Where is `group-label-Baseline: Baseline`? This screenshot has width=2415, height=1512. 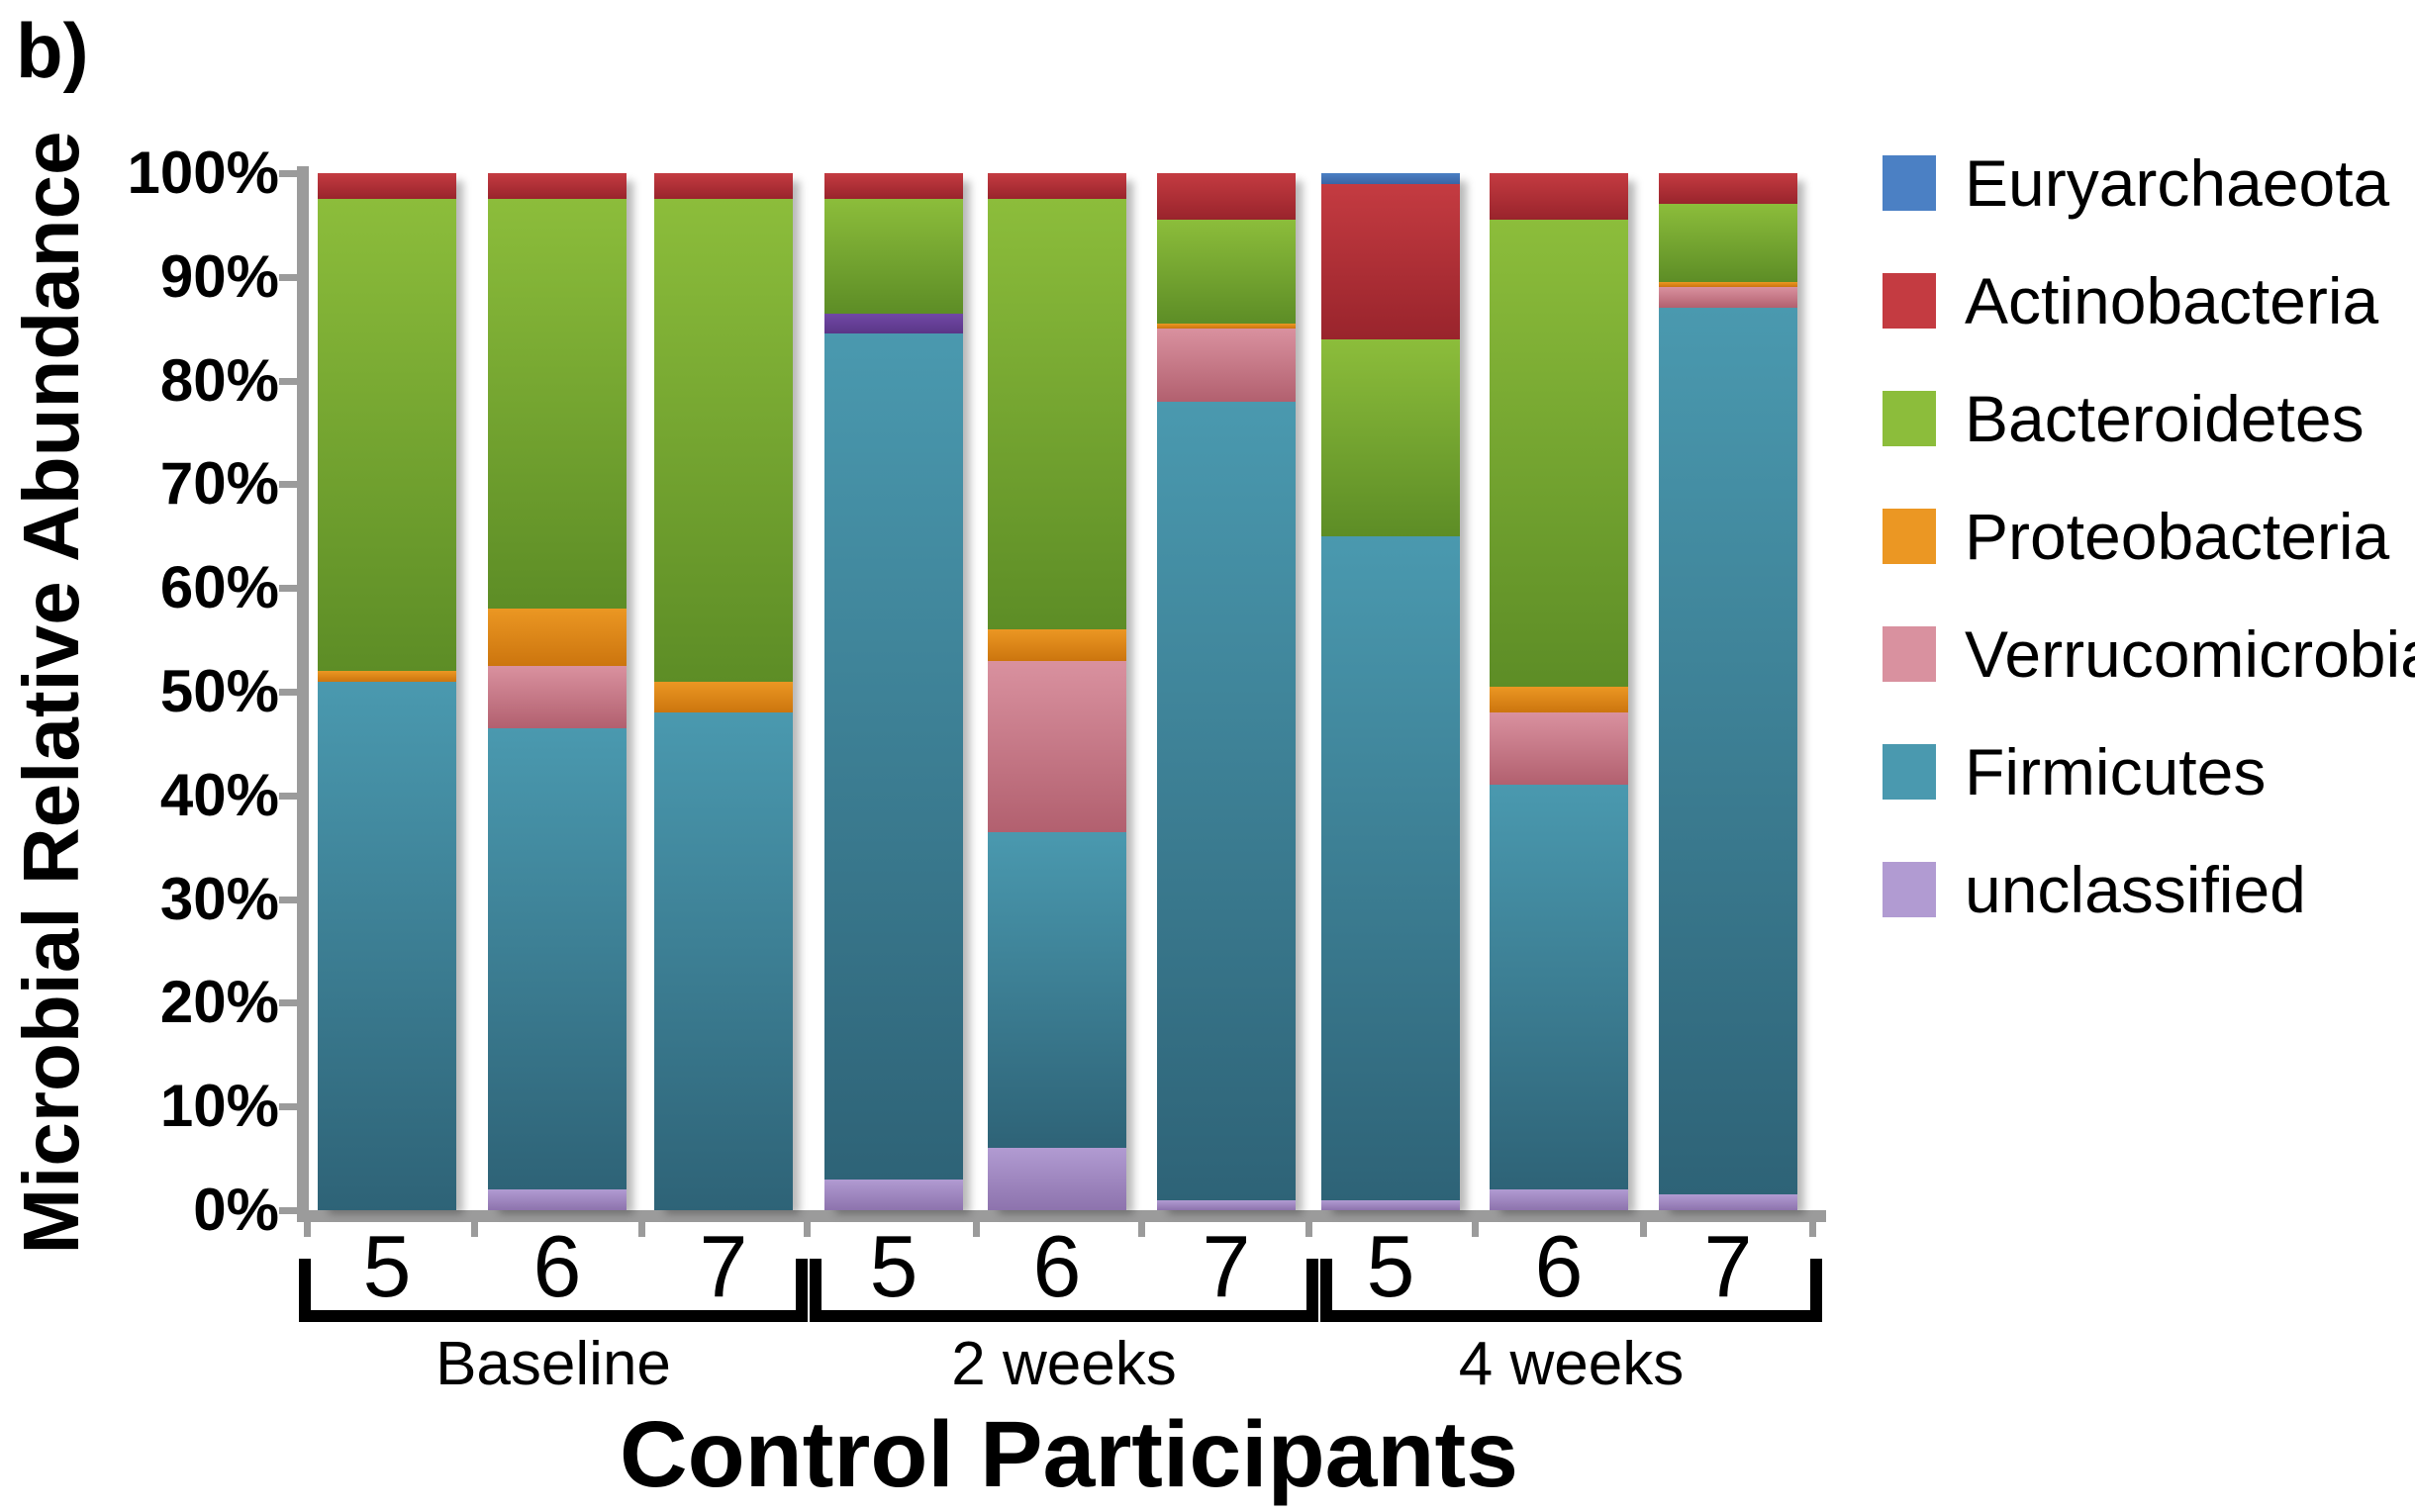 group-label-Baseline: Baseline is located at coordinates (553, 1364).